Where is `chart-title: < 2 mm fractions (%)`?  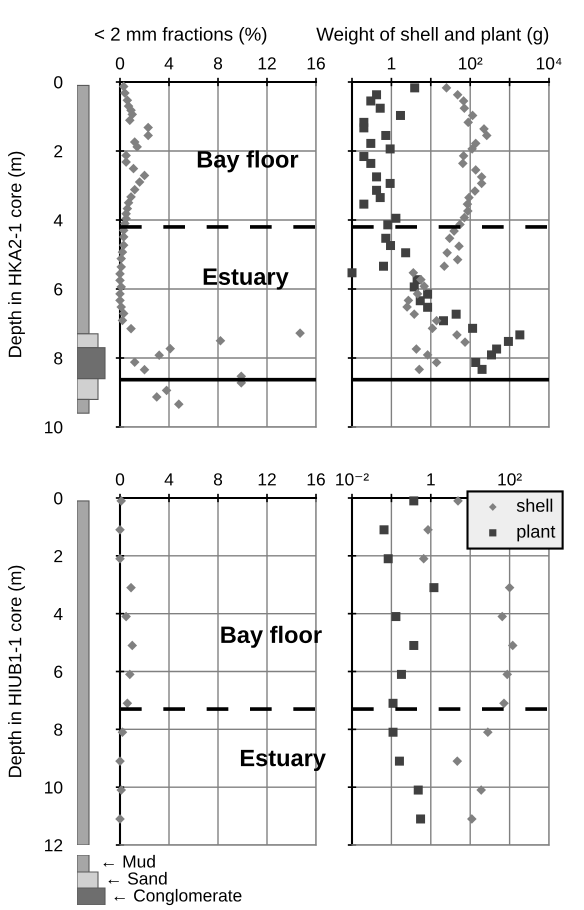 chart-title: < 2 mm fractions (%) is located at coordinates (180, 35).